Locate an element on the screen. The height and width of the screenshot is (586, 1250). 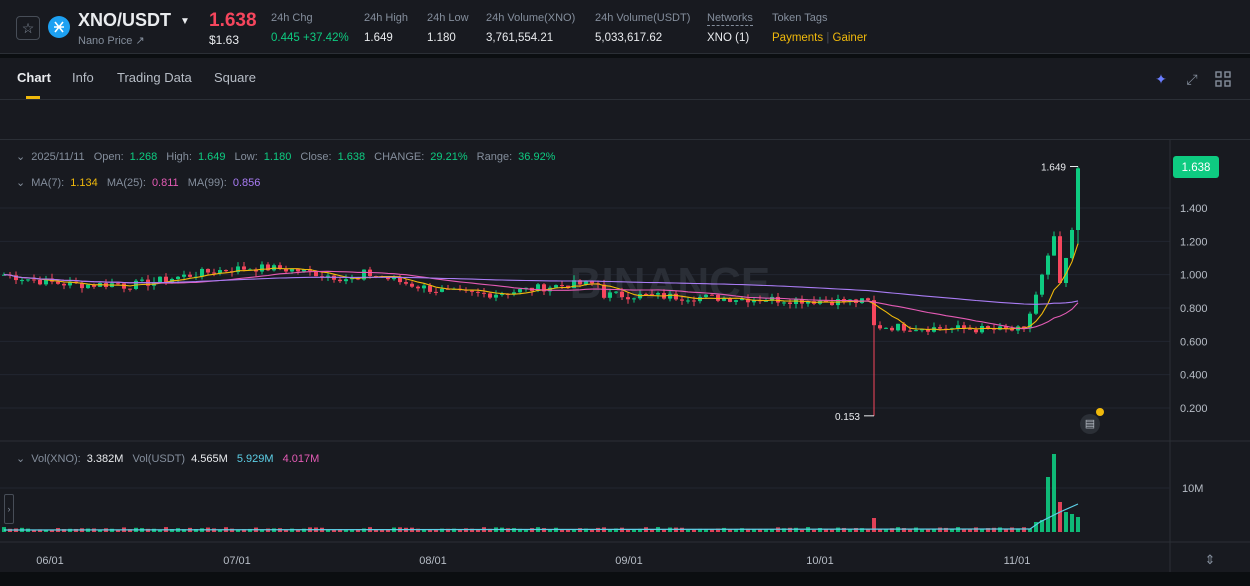
last-price: 1.638 is located at coordinates (233, 20).